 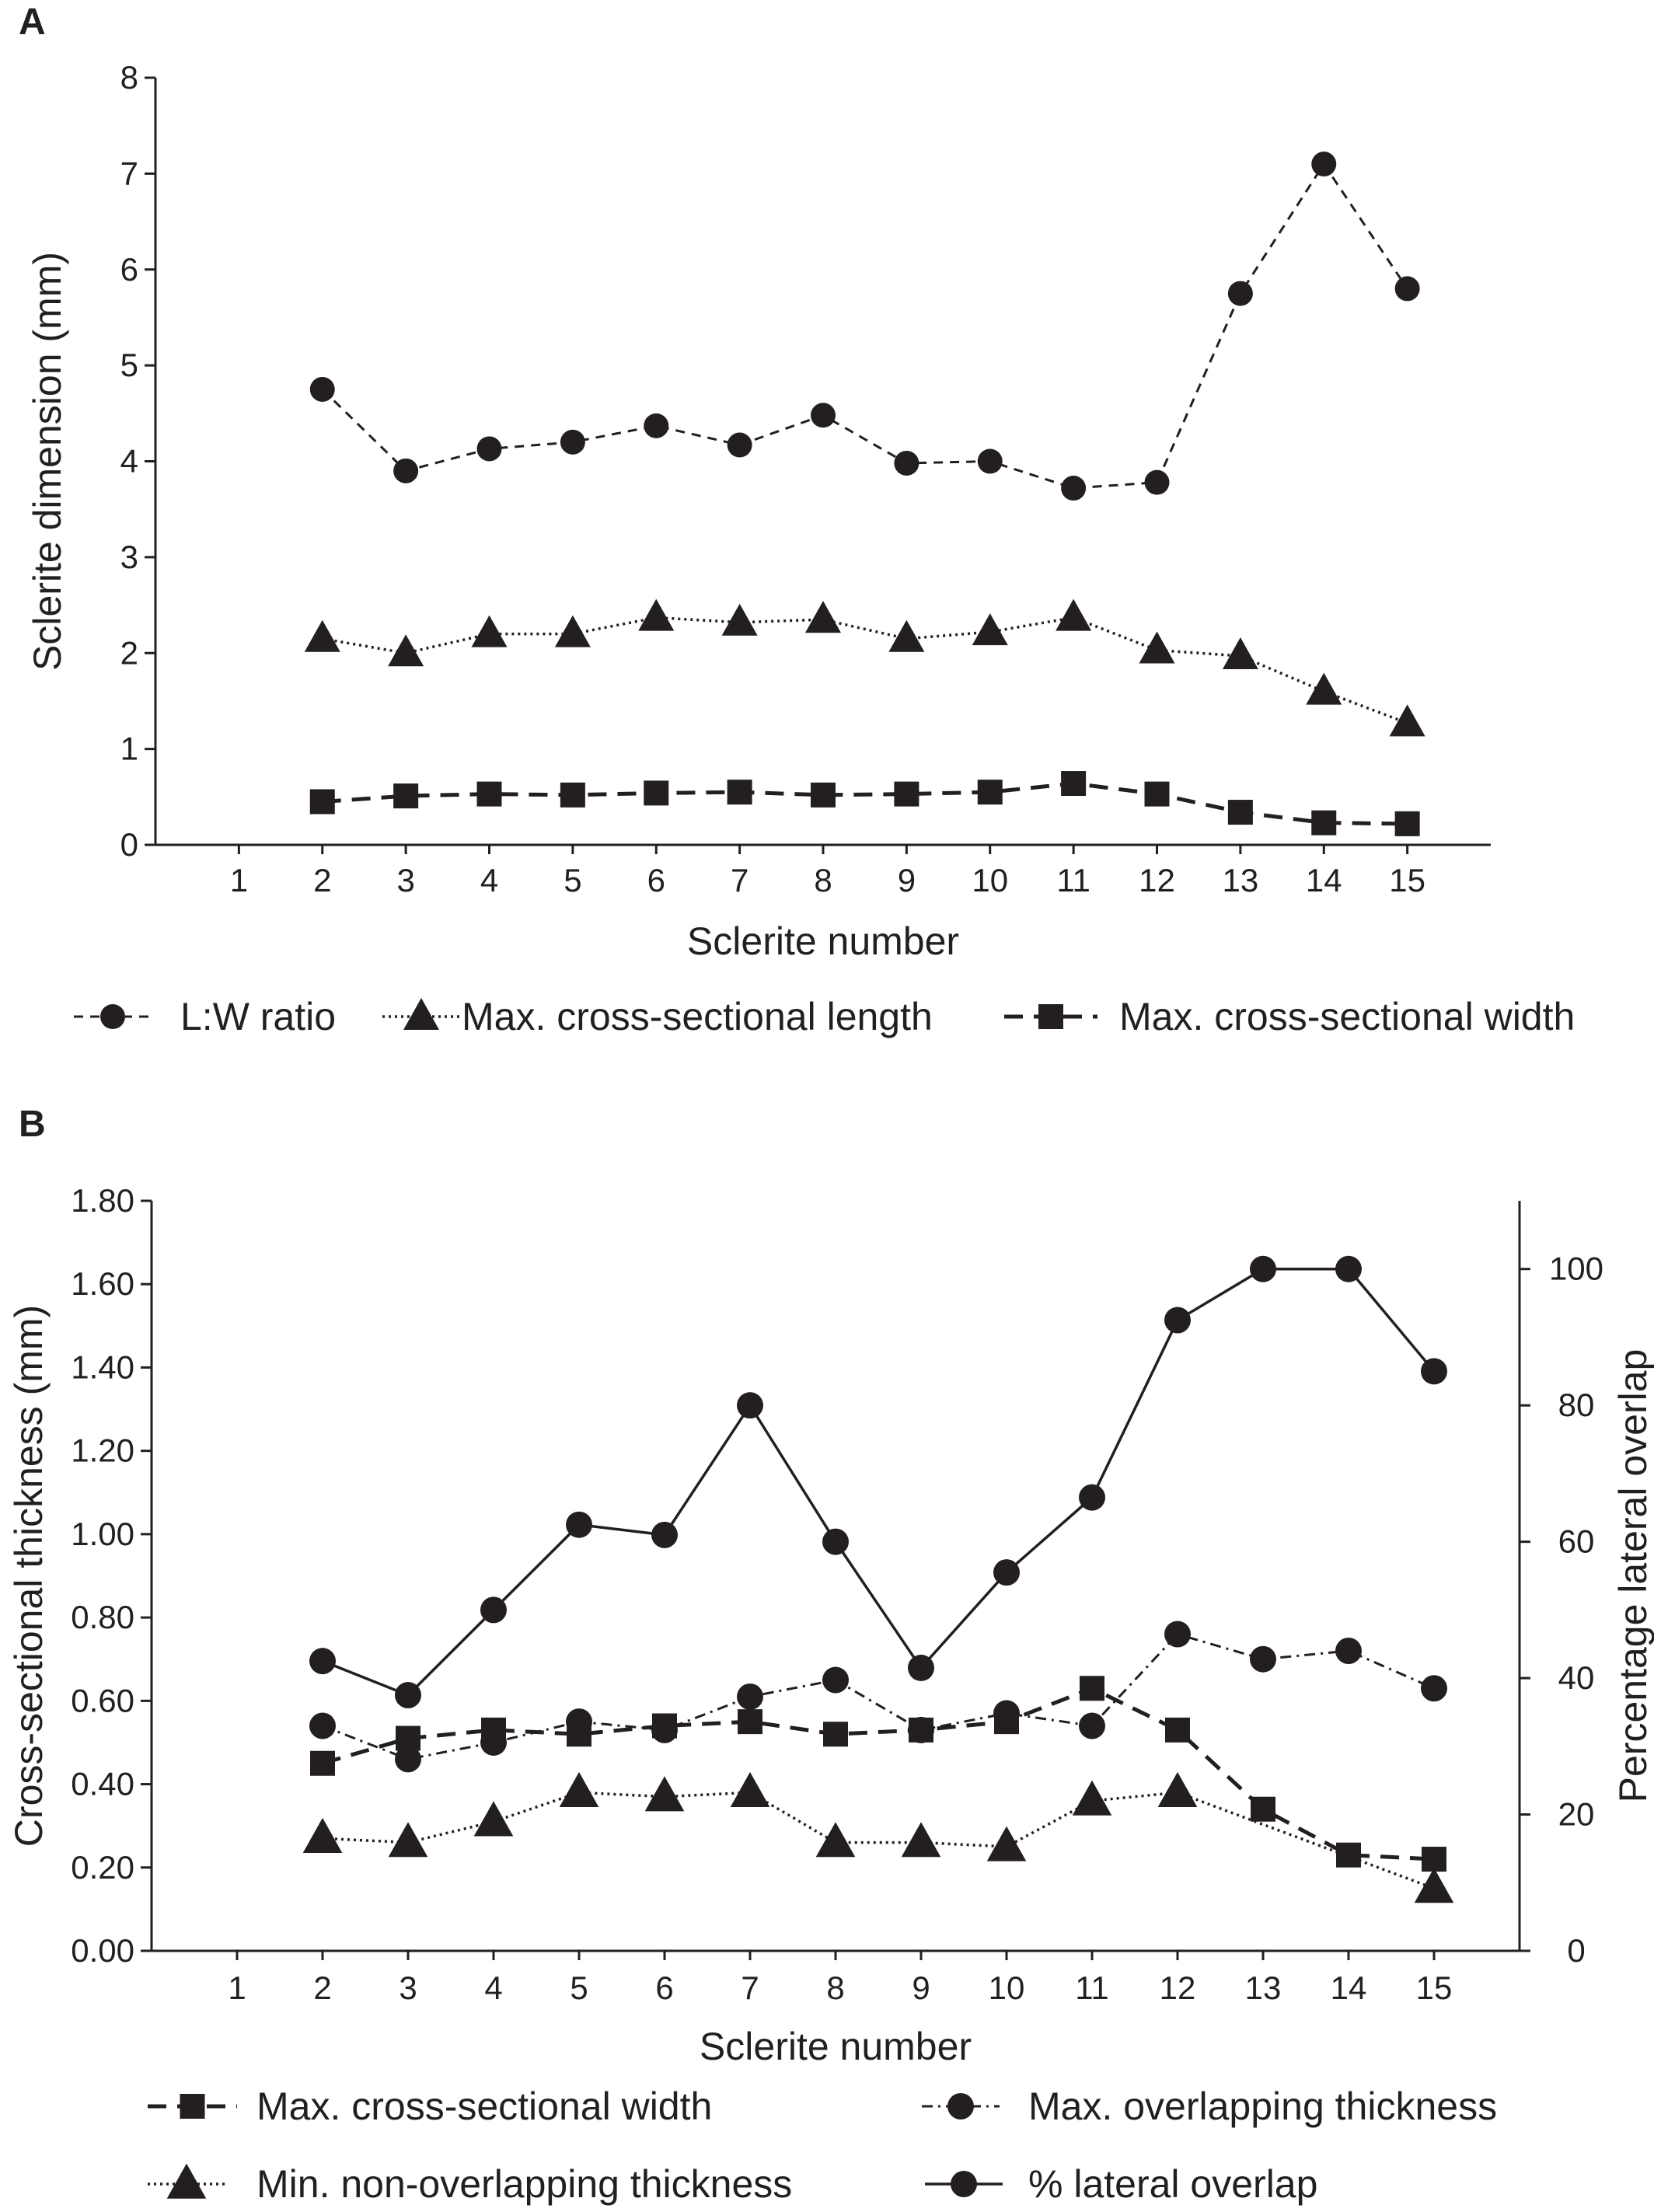 What do you see at coordinates (579, 1988) in the screenshot?
I see `x-tick-label: 5` at bounding box center [579, 1988].